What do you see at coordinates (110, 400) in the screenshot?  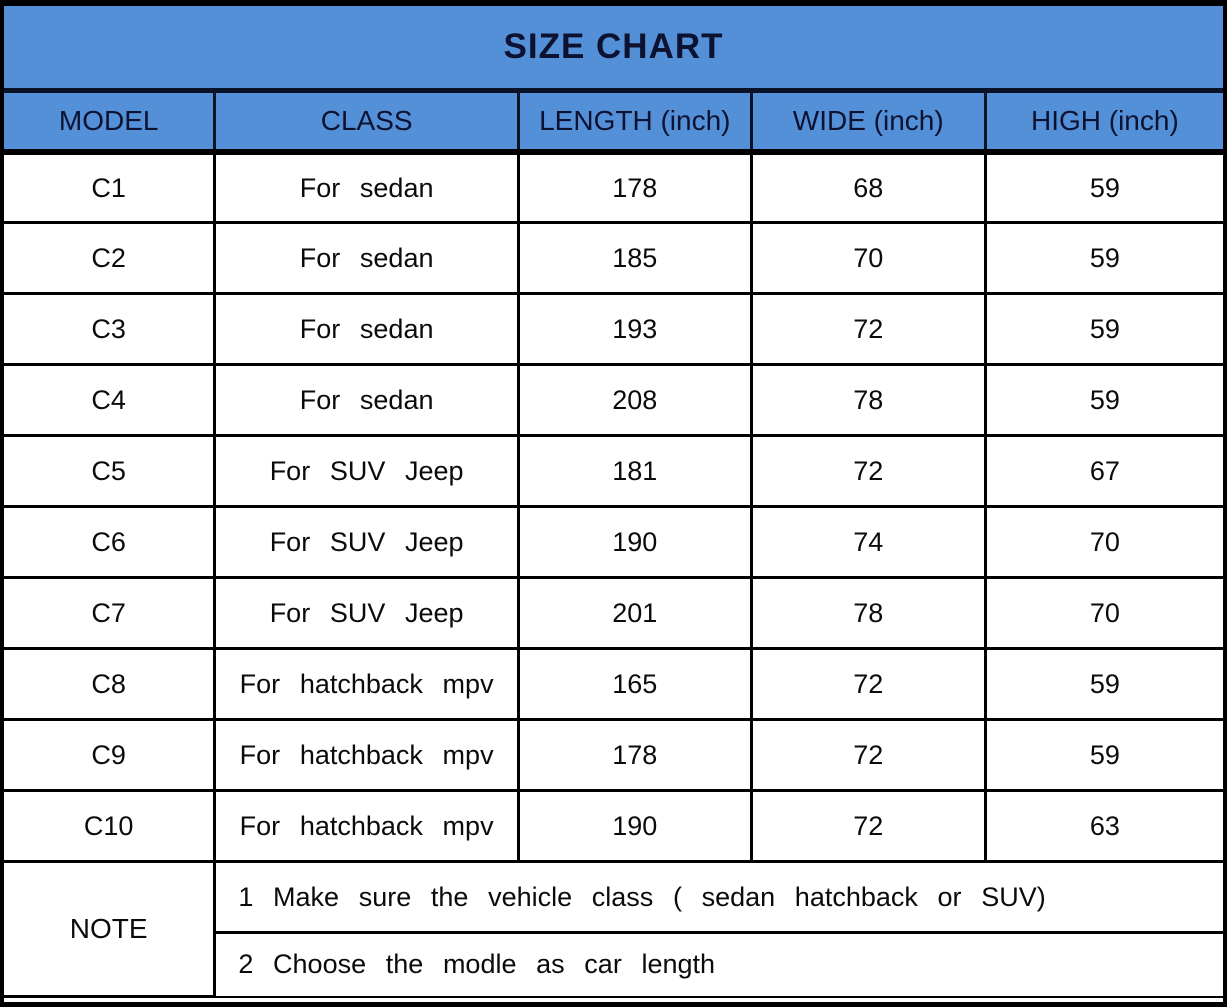 I see `cell-model: C4` at bounding box center [110, 400].